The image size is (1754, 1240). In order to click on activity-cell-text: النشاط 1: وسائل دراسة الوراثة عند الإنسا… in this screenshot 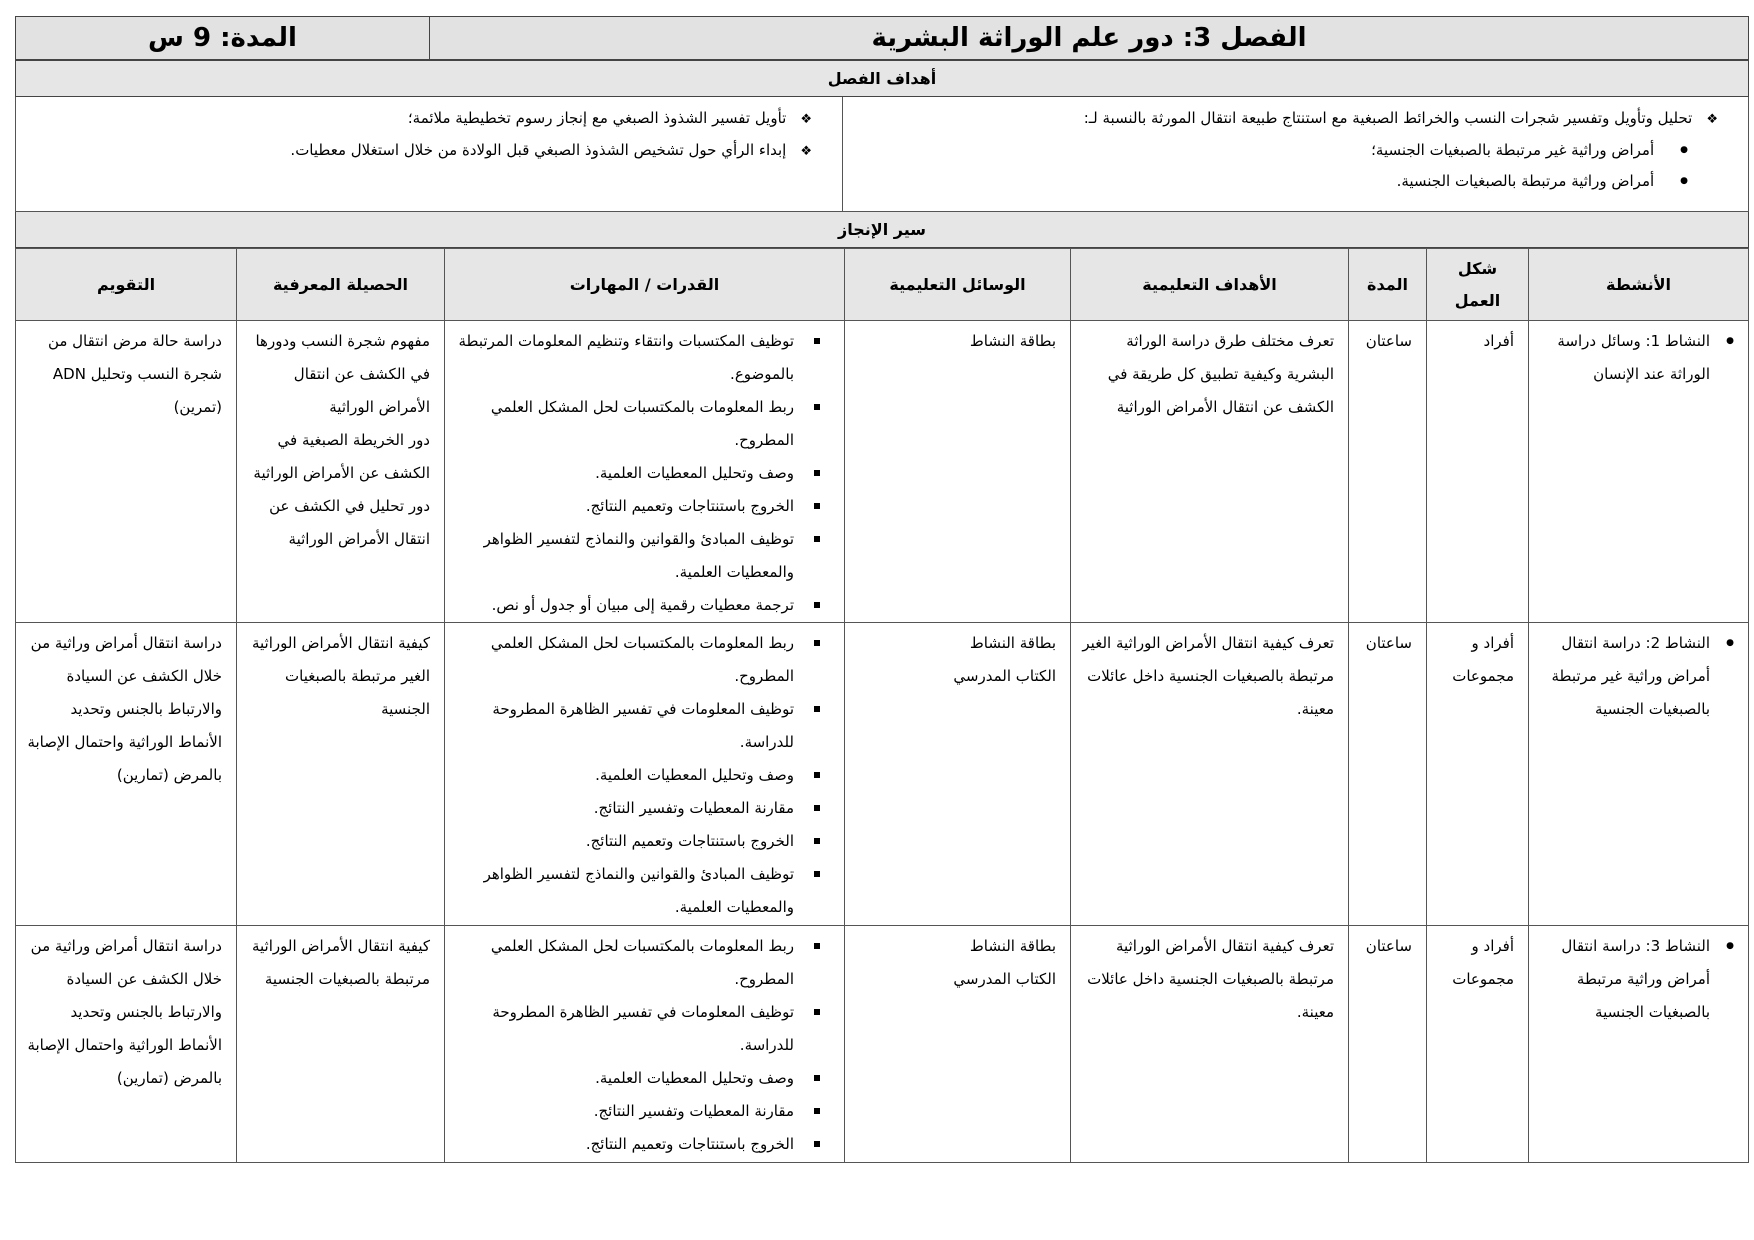, I will do `click(1635, 358)`.